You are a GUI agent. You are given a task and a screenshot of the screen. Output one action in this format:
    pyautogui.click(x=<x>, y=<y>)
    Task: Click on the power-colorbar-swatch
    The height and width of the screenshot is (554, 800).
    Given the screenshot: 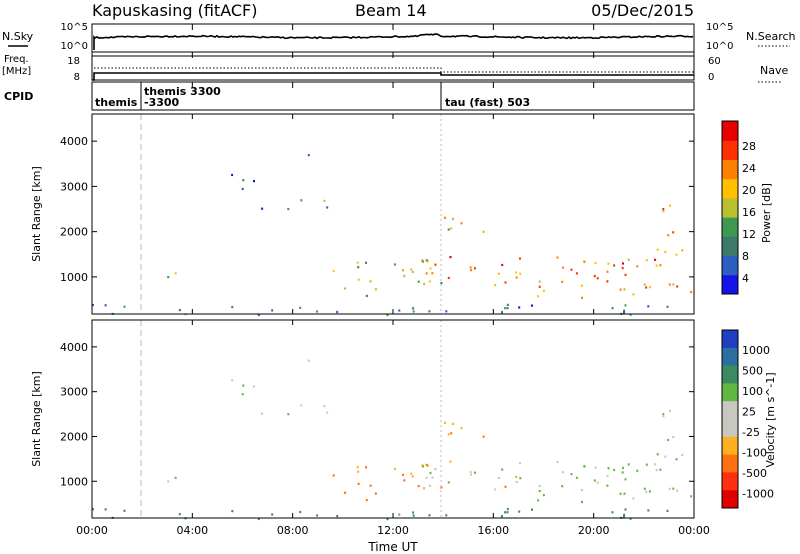 What is the action you would take?
    pyautogui.click(x=730, y=227)
    